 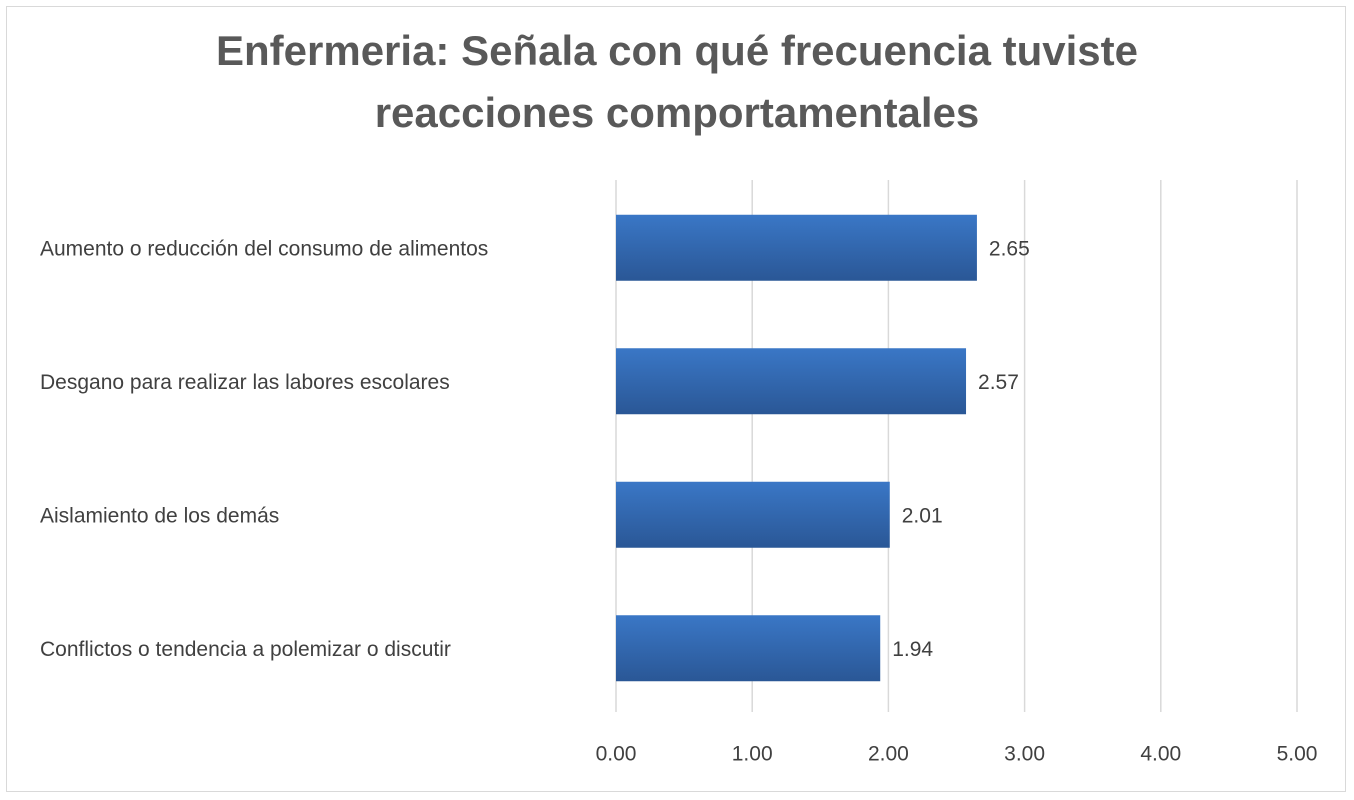 What do you see at coordinates (752, 754) in the screenshot?
I see `x-tick-label: 1.00` at bounding box center [752, 754].